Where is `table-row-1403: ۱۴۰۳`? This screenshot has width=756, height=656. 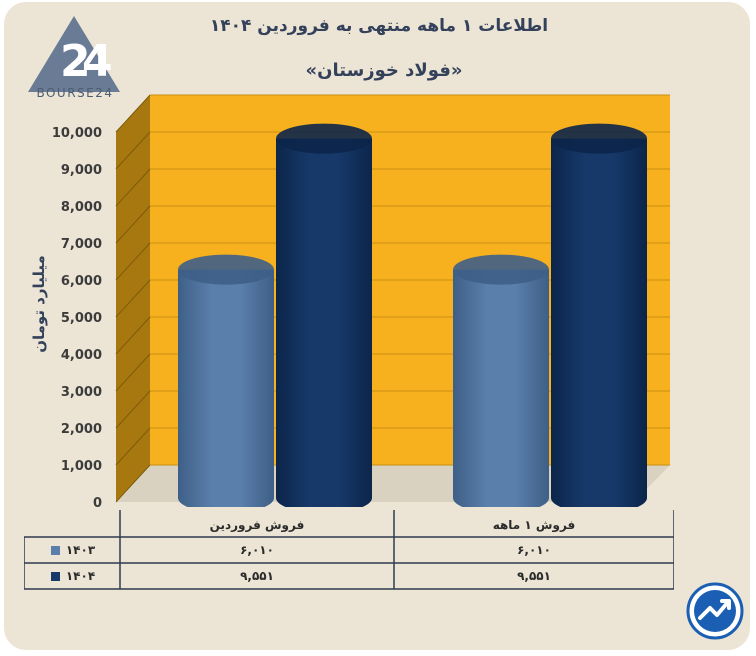 table-row-1403: ۱۴۰۳ is located at coordinates (73, 550).